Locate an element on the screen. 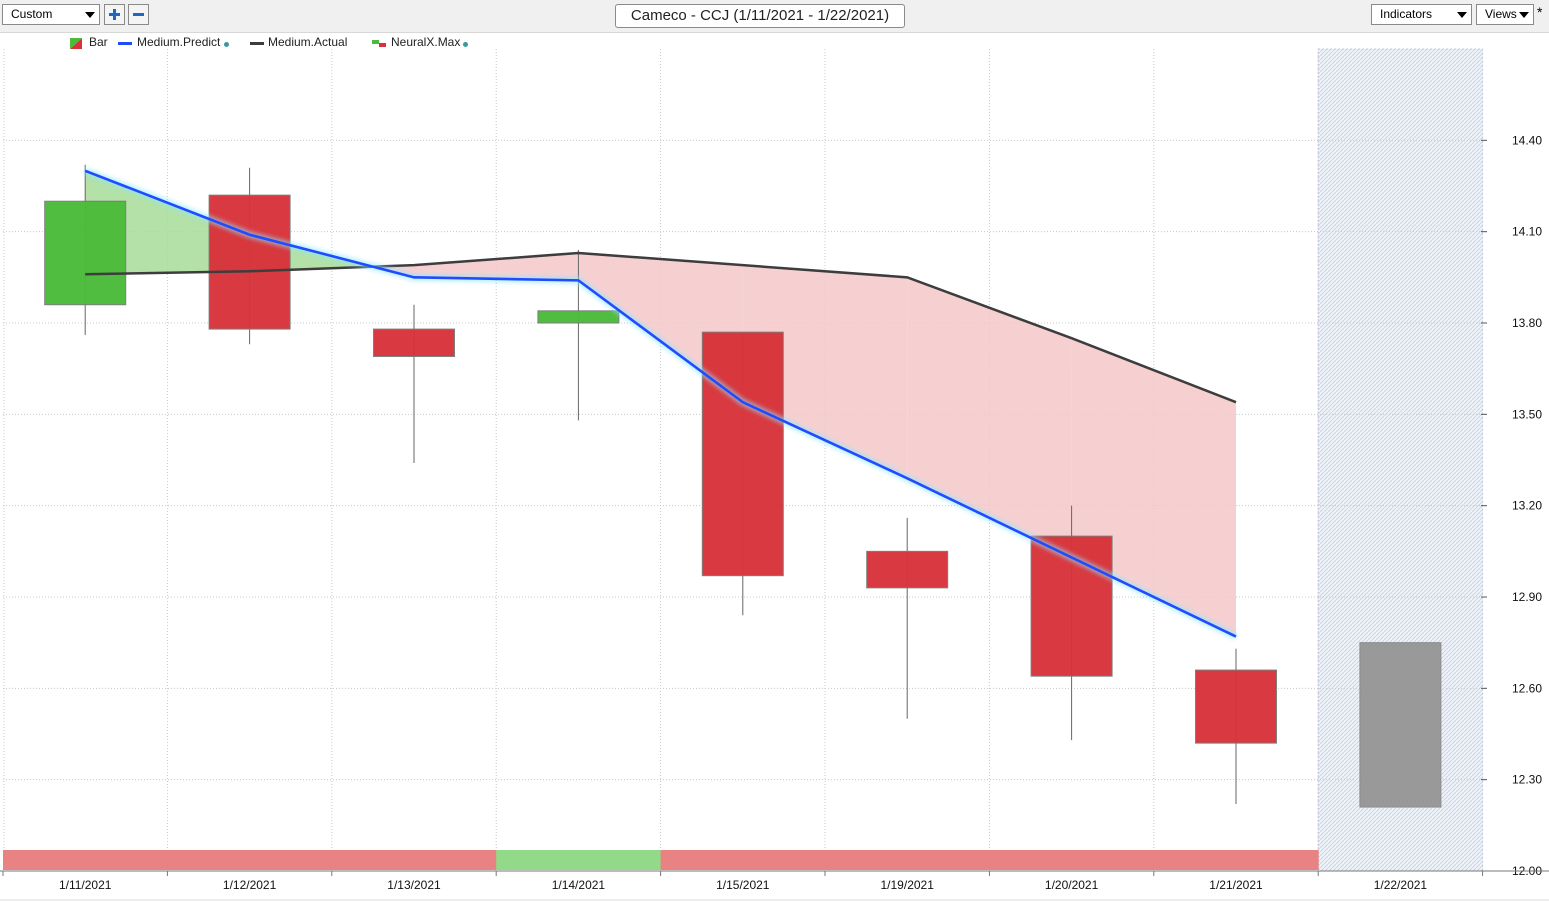 The height and width of the screenshot is (905, 1549). modified-star: * is located at coordinates (1540, 12).